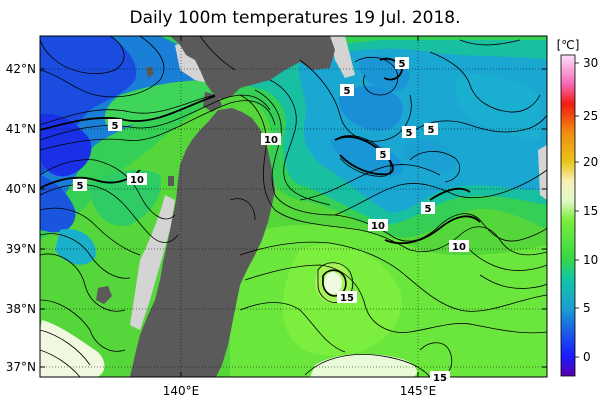  Describe the element at coordinates (590, 162) in the screenshot. I see `colorbar-tick: 20` at that location.